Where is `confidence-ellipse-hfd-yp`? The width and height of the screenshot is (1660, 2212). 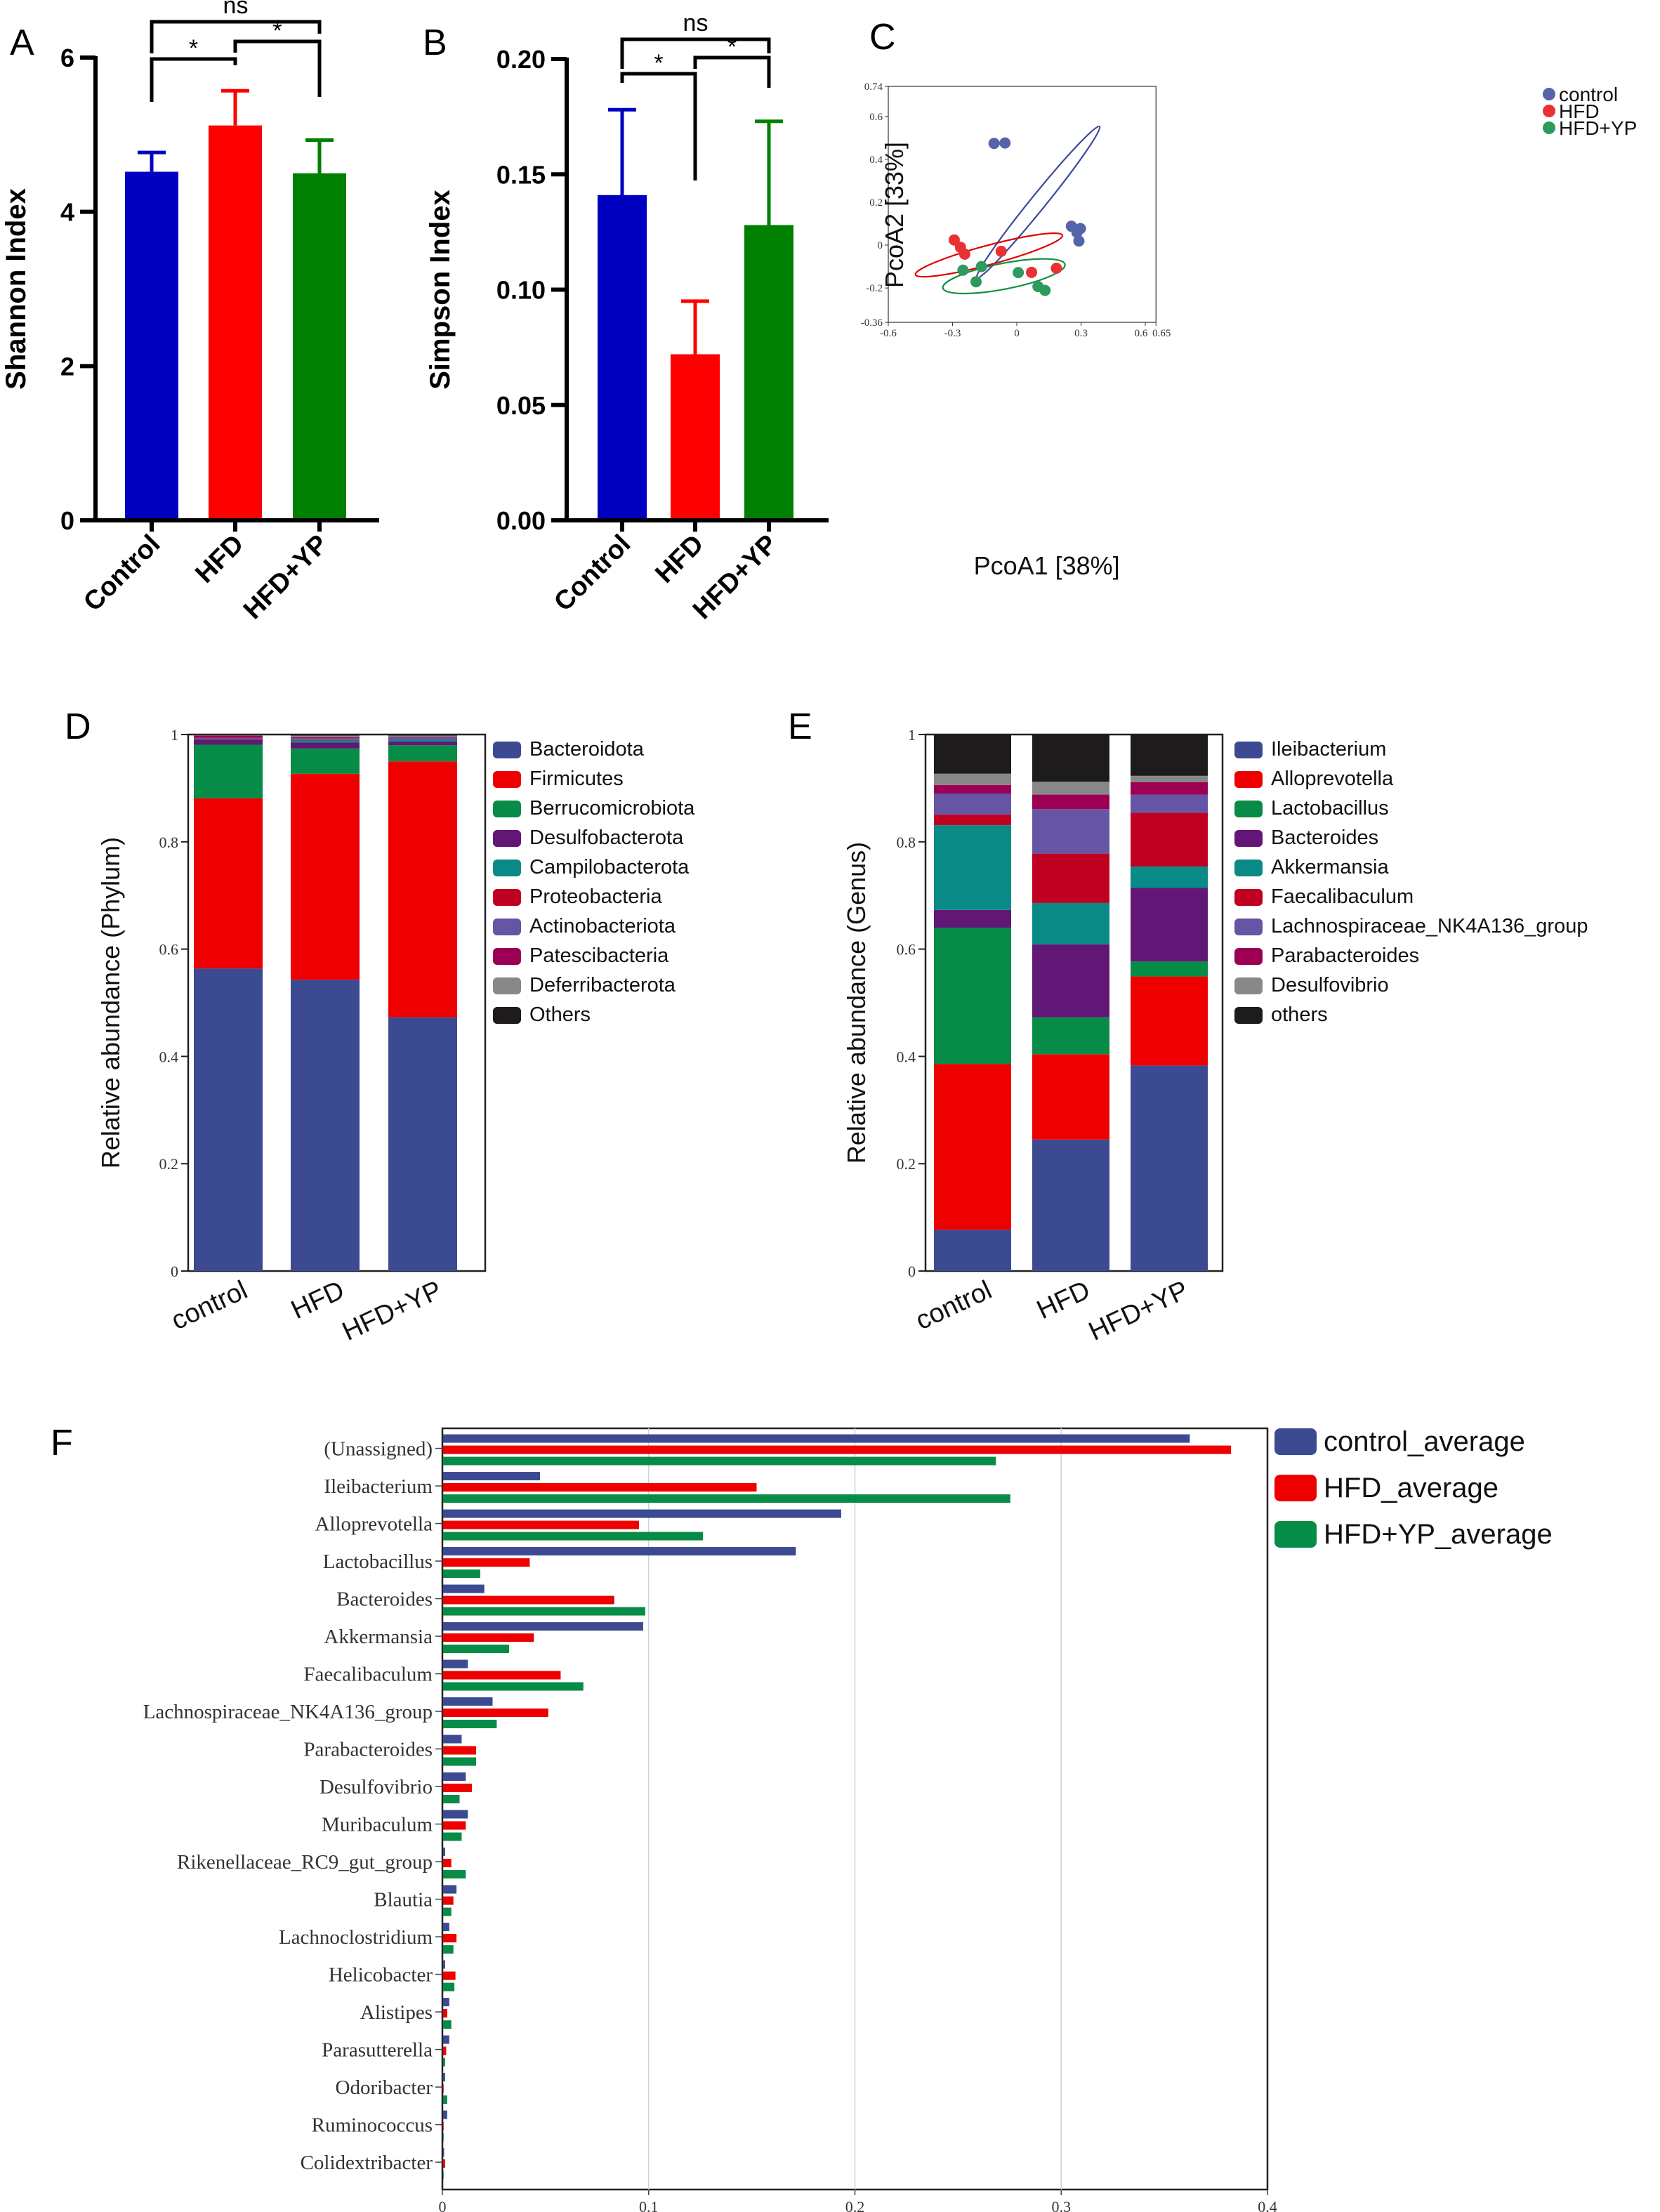
confidence-ellipse-hfd-yp is located at coordinates (1004, 276).